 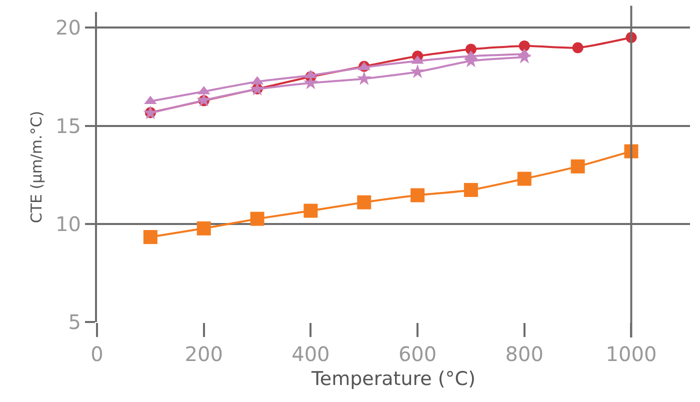 I want to click on y-tick-label: 15, so click(x=68, y=126).